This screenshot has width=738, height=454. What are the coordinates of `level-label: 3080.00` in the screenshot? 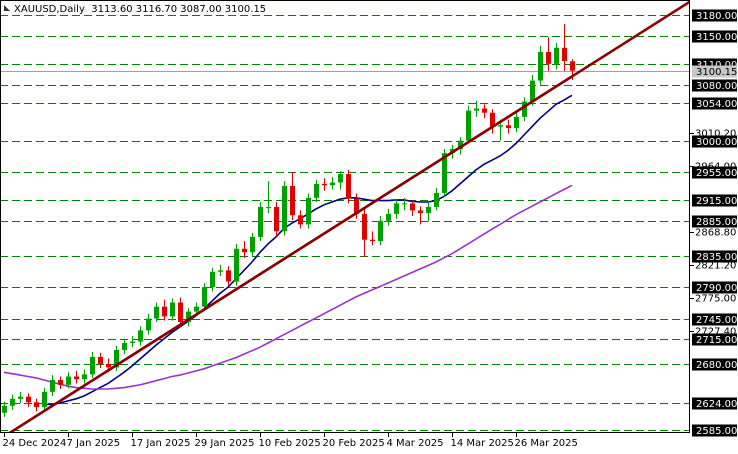 It's located at (716, 86).